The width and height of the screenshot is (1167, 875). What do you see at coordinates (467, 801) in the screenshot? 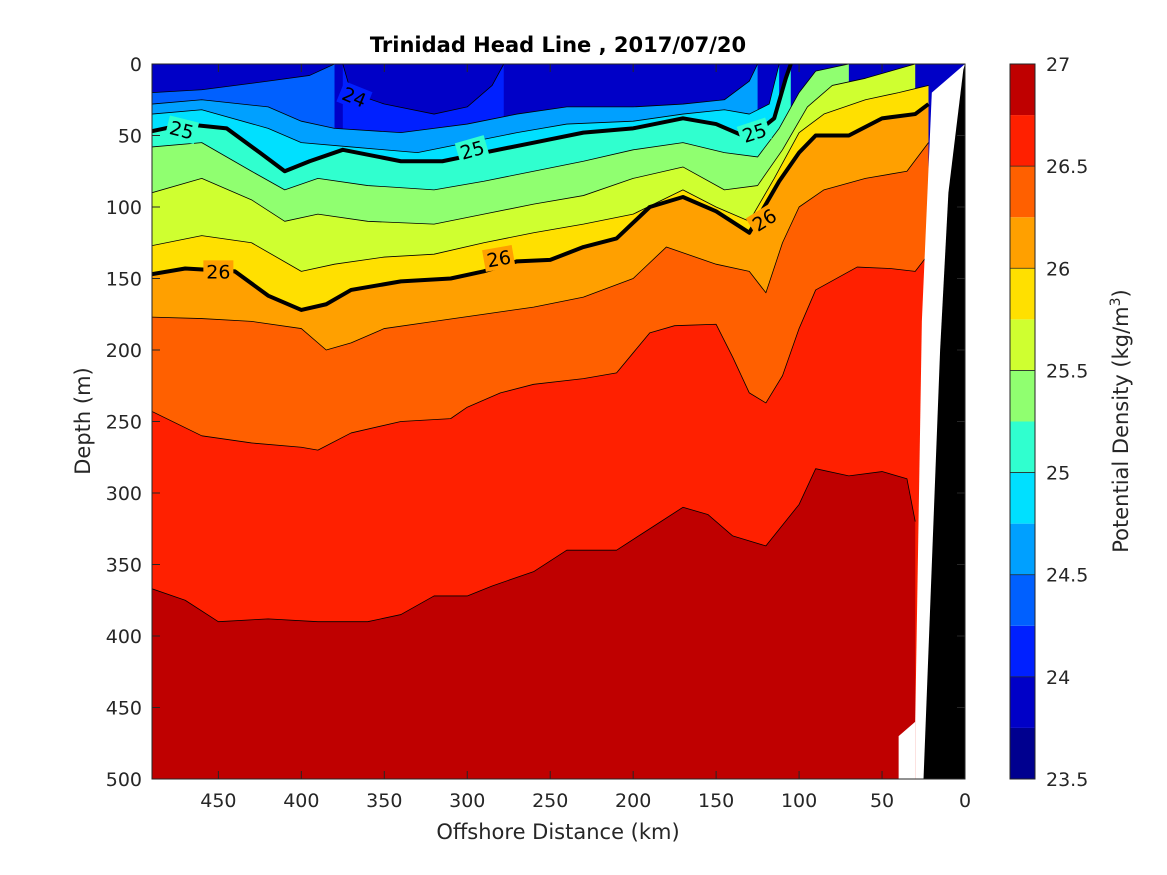
I see `x-tick-label: 300` at bounding box center [467, 801].